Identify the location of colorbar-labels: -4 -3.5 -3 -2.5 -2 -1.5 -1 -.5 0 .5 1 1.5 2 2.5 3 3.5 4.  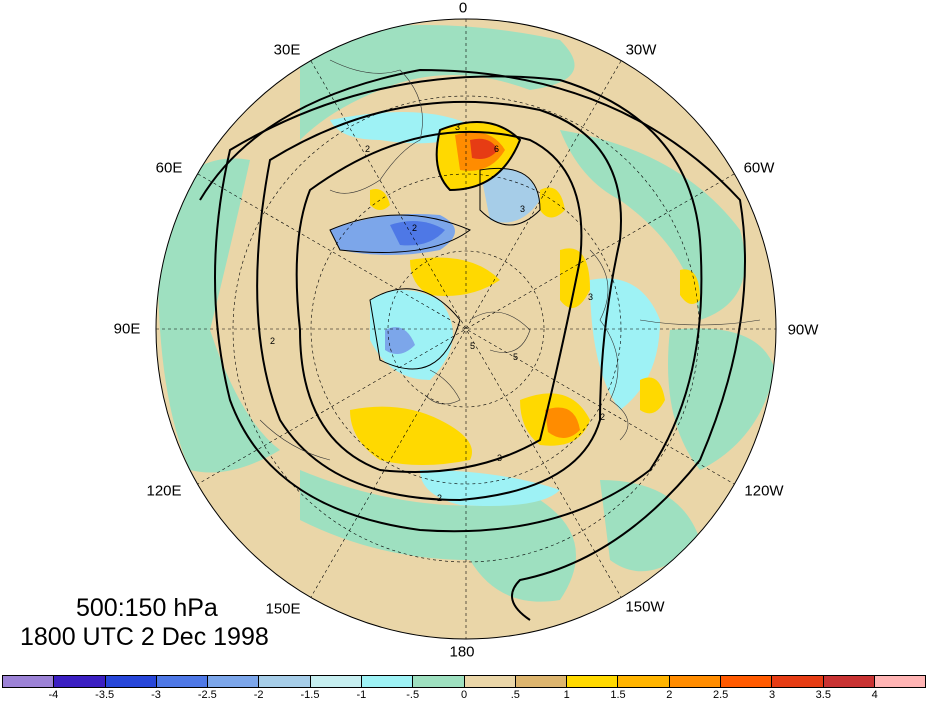
(464, 695).